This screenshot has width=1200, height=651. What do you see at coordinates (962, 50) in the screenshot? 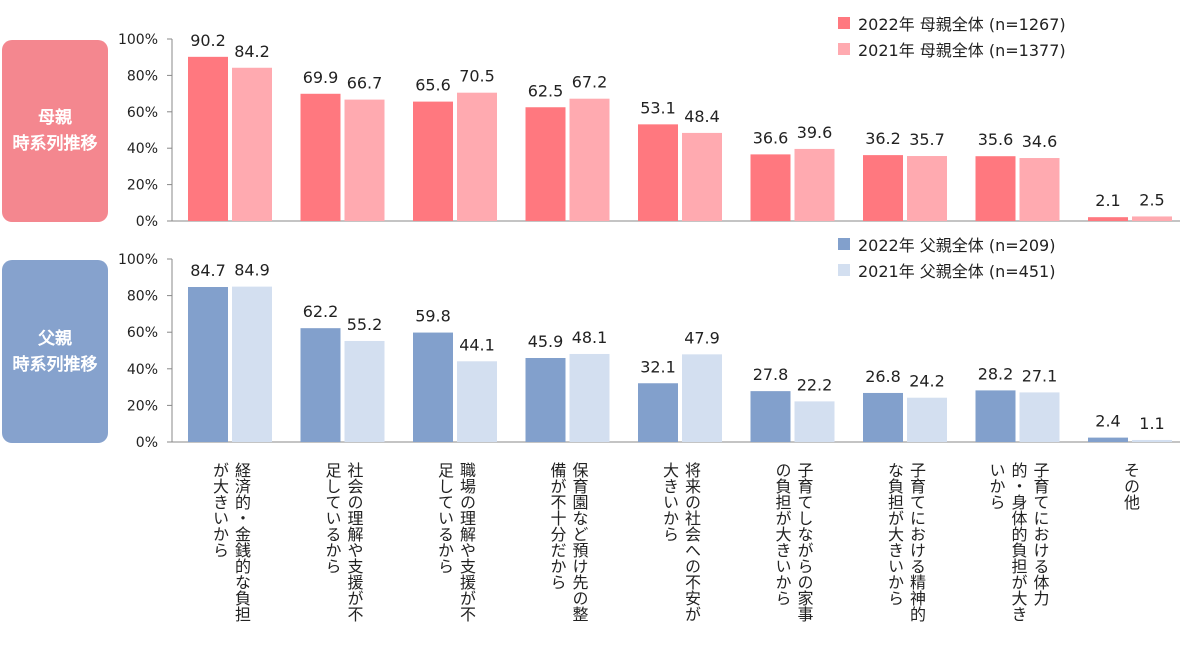
I see `legend-label-mother-2021: 2021年 母親全体 (n=1377)` at bounding box center [962, 50].